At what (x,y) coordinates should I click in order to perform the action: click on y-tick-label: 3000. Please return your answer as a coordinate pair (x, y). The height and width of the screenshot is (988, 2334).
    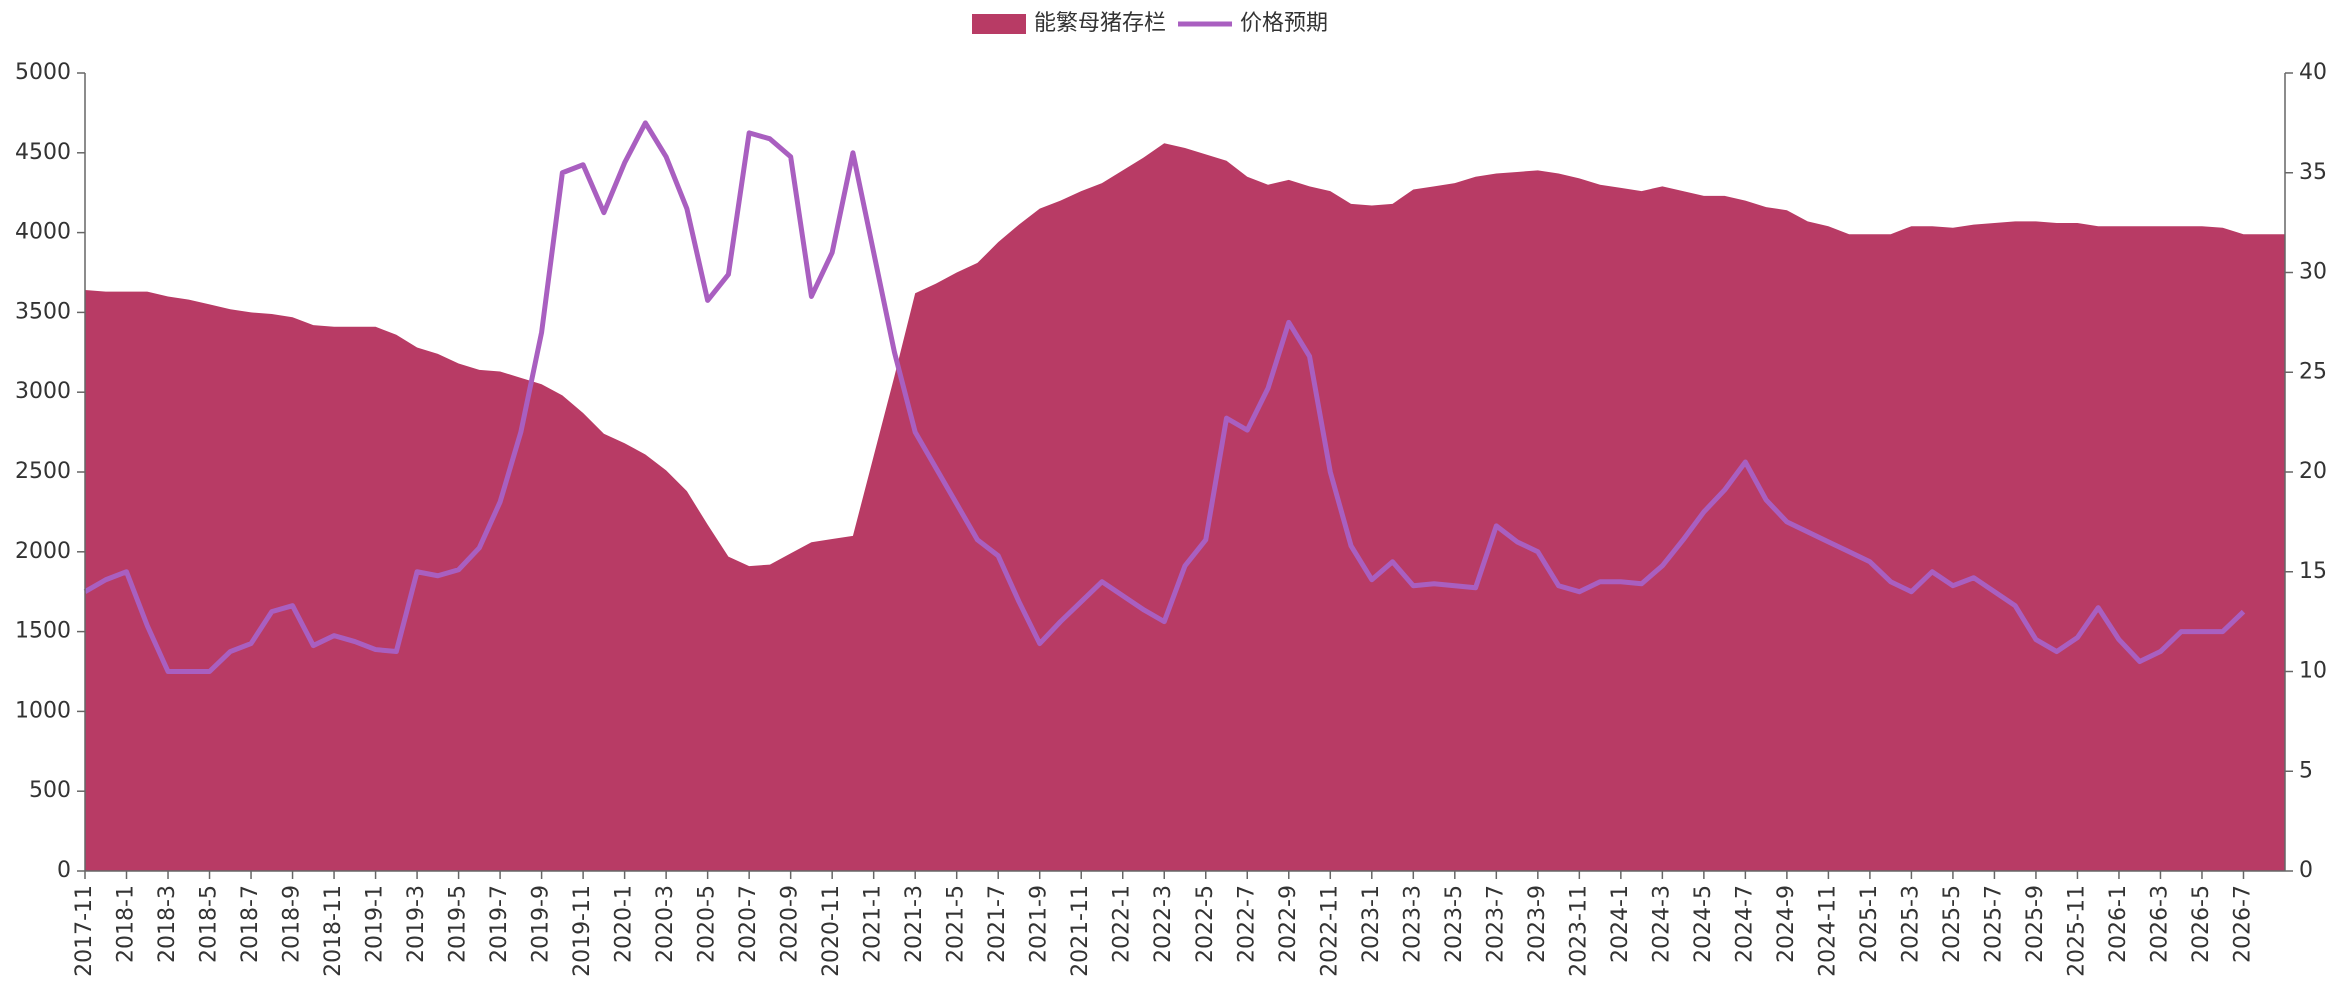
    Looking at the image, I should click on (43, 391).